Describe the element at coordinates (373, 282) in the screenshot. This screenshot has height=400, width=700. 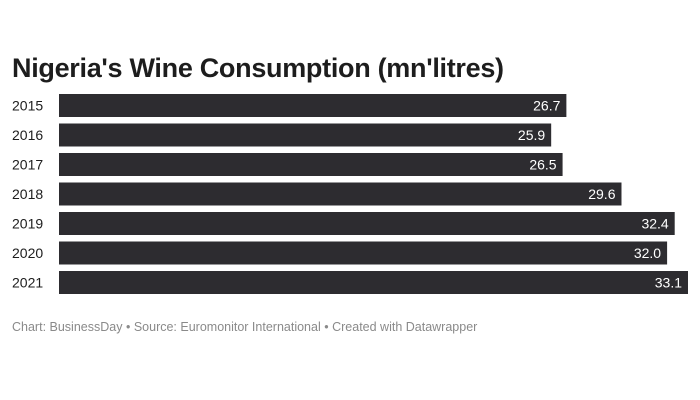
I see `bar-2021` at that location.